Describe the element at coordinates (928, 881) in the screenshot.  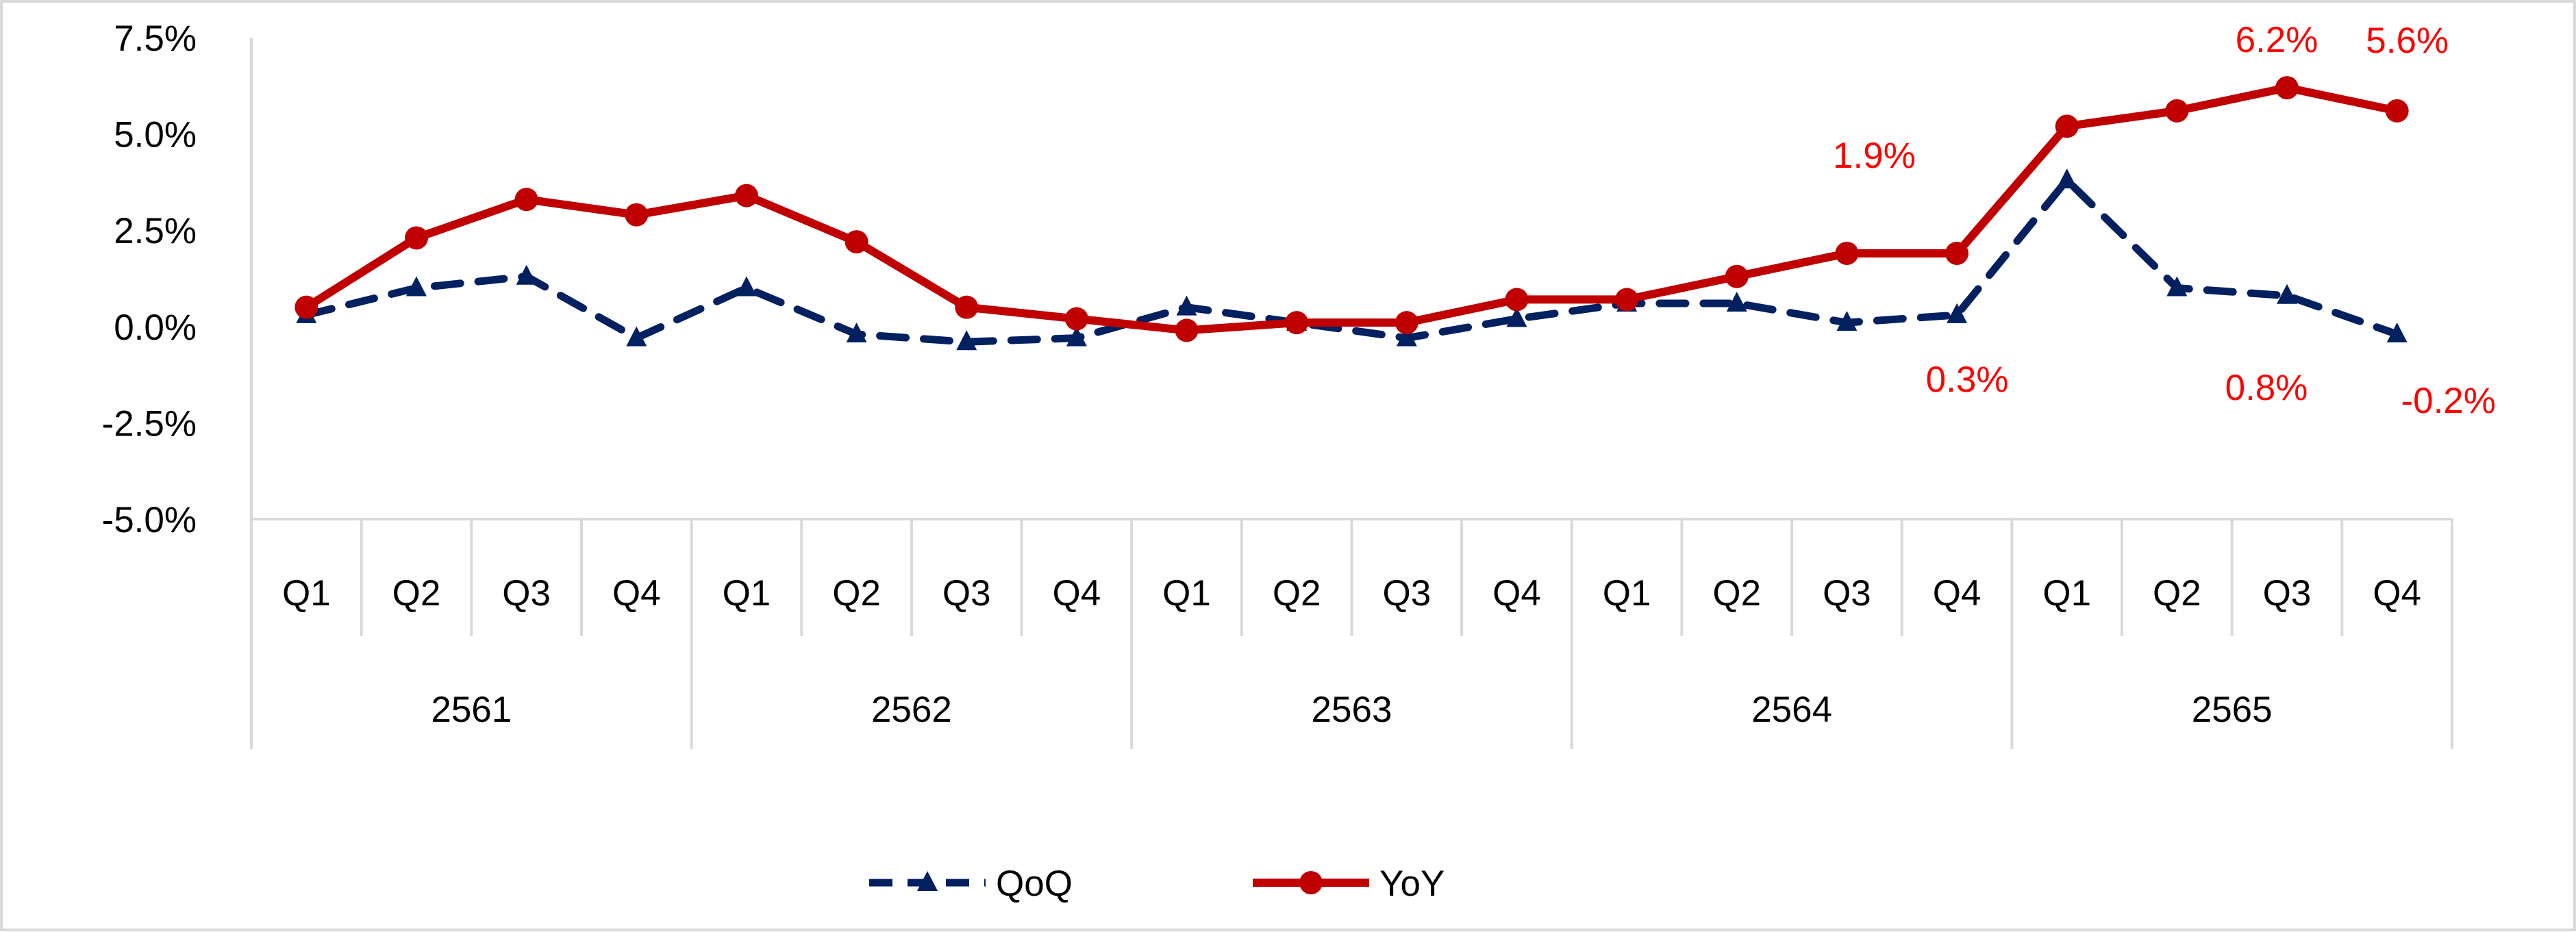
I see `legend-marker-qoq` at that location.